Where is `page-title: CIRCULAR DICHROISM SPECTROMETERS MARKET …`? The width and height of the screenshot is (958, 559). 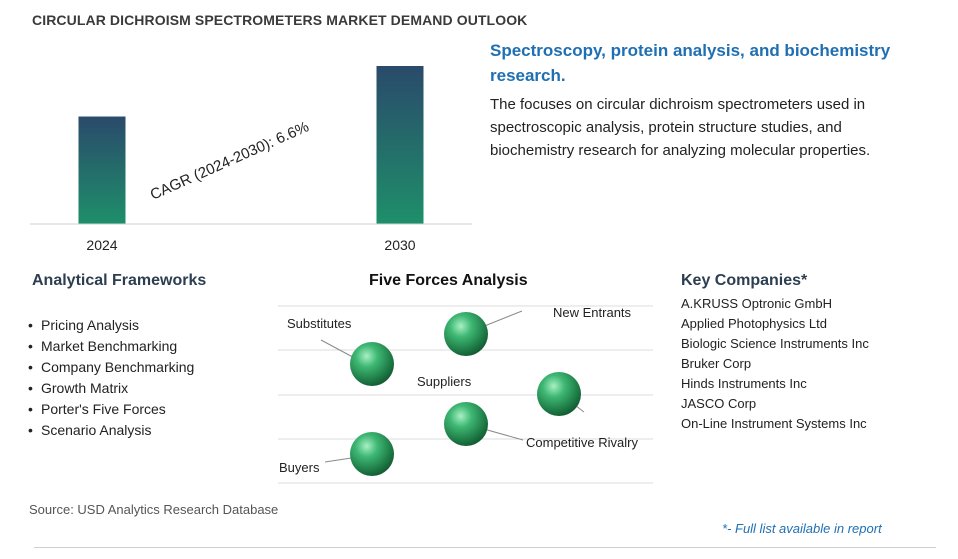 page-title: CIRCULAR DICHROISM SPECTROMETERS MARKET … is located at coordinates (280, 20).